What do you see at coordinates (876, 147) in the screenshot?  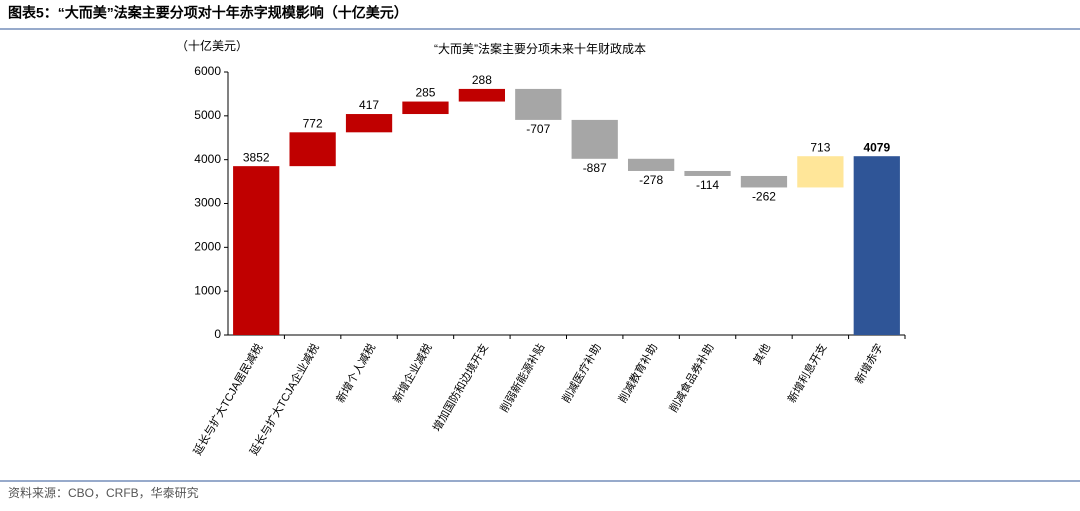 I see `data-label: 4079` at bounding box center [876, 147].